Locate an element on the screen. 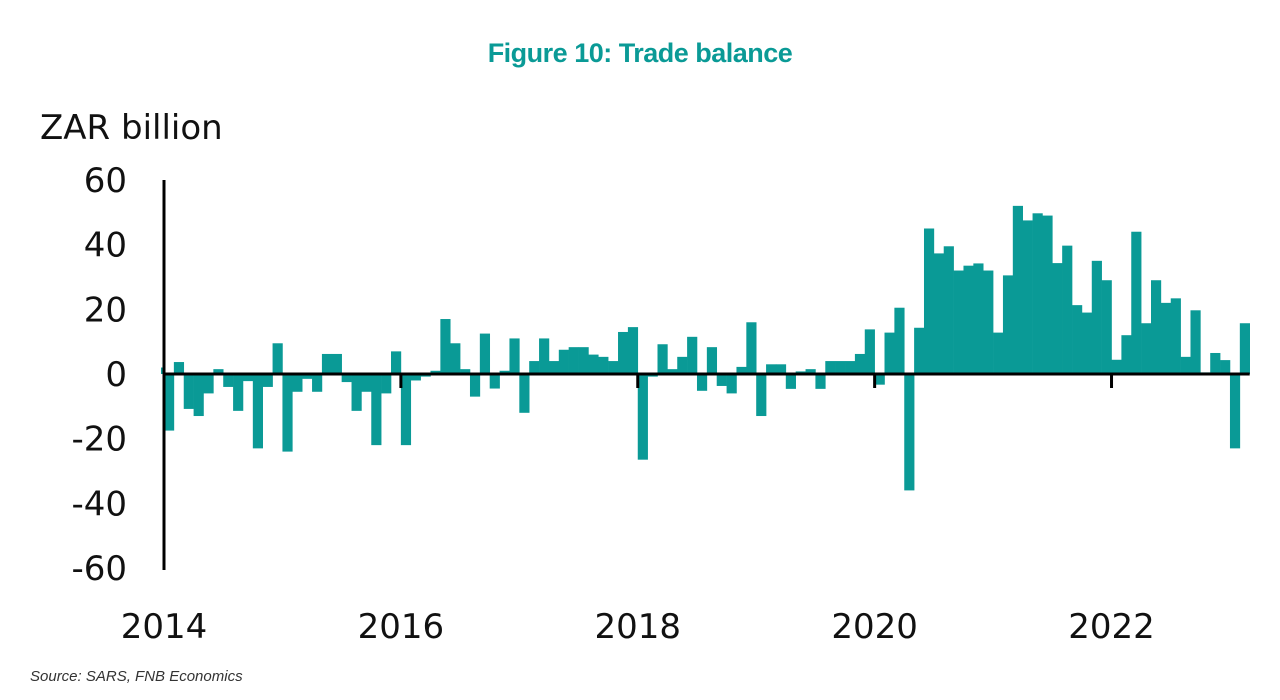 Image resolution: width=1280 pixels, height=700 pixels. x-tick-label: 2022 is located at coordinates (1111, 627).